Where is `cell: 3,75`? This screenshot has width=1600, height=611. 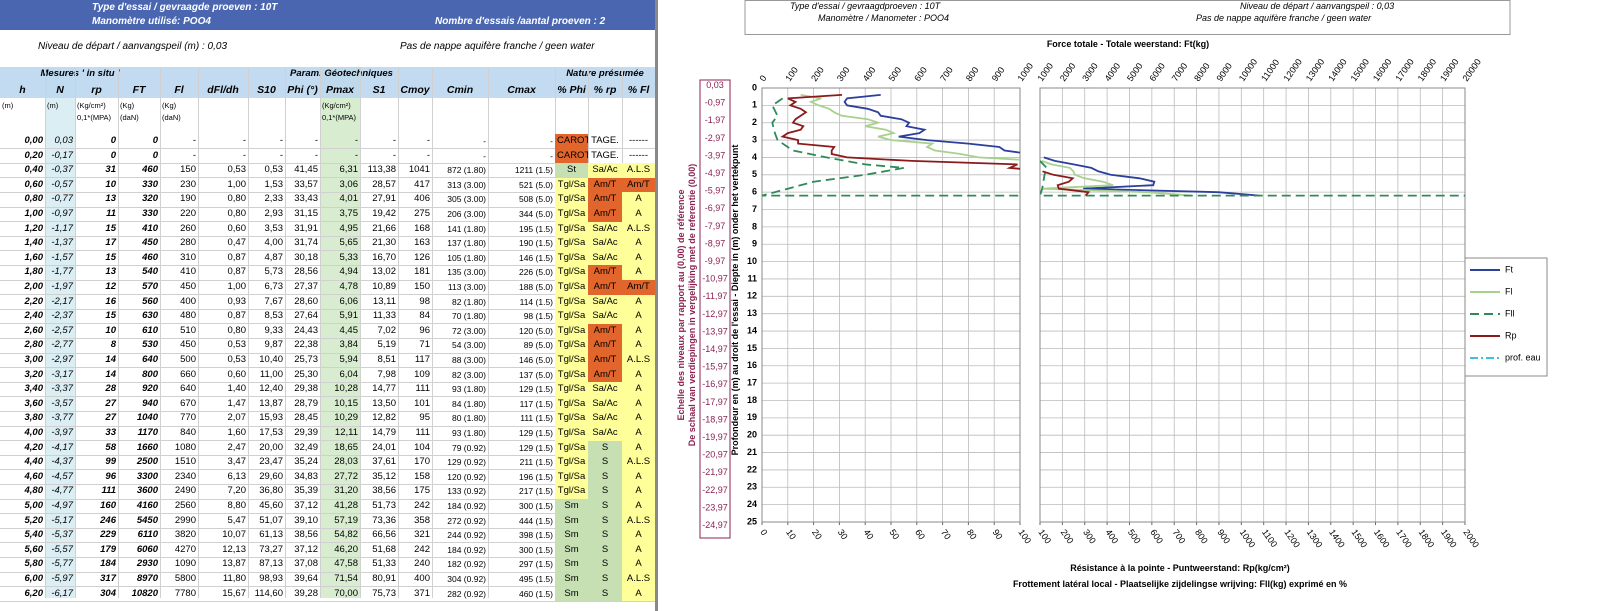 cell: 3,75 is located at coordinates (349, 213).